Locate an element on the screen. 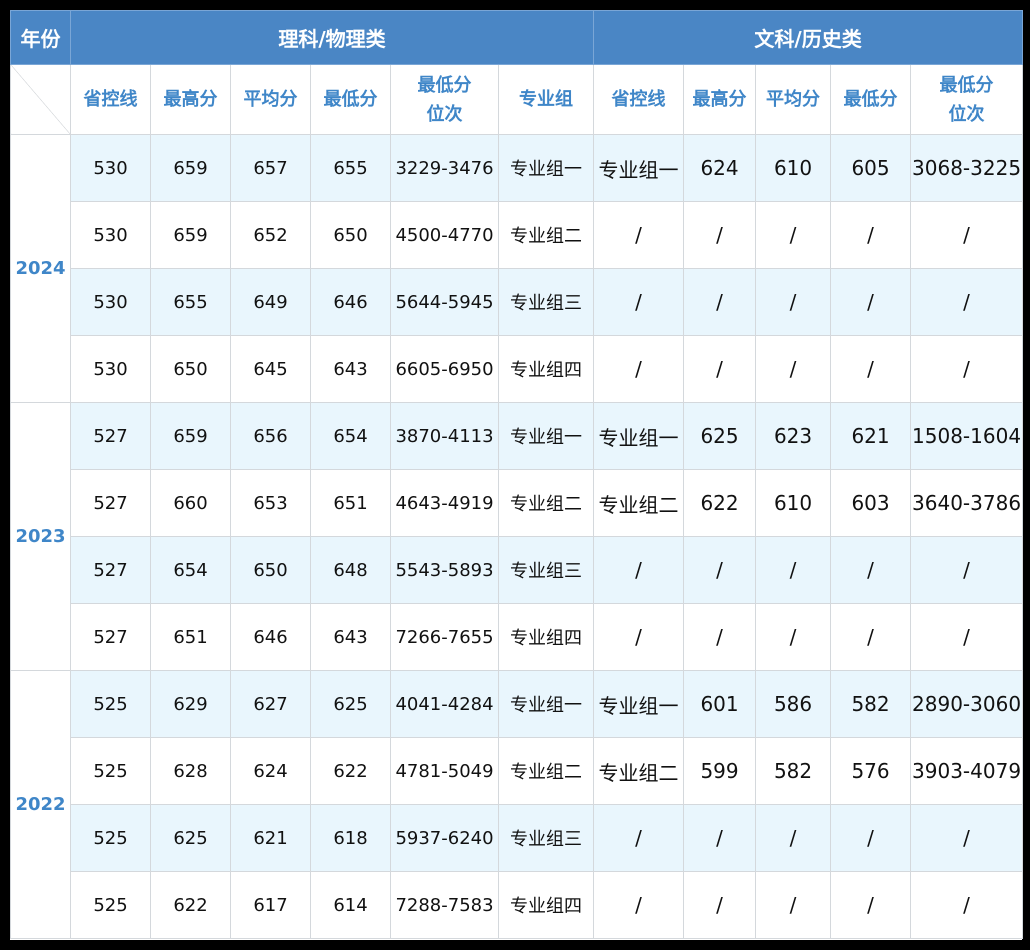 This screenshot has height=950, width=1030. science-min-score-cell: 625 is located at coordinates (350, 704).